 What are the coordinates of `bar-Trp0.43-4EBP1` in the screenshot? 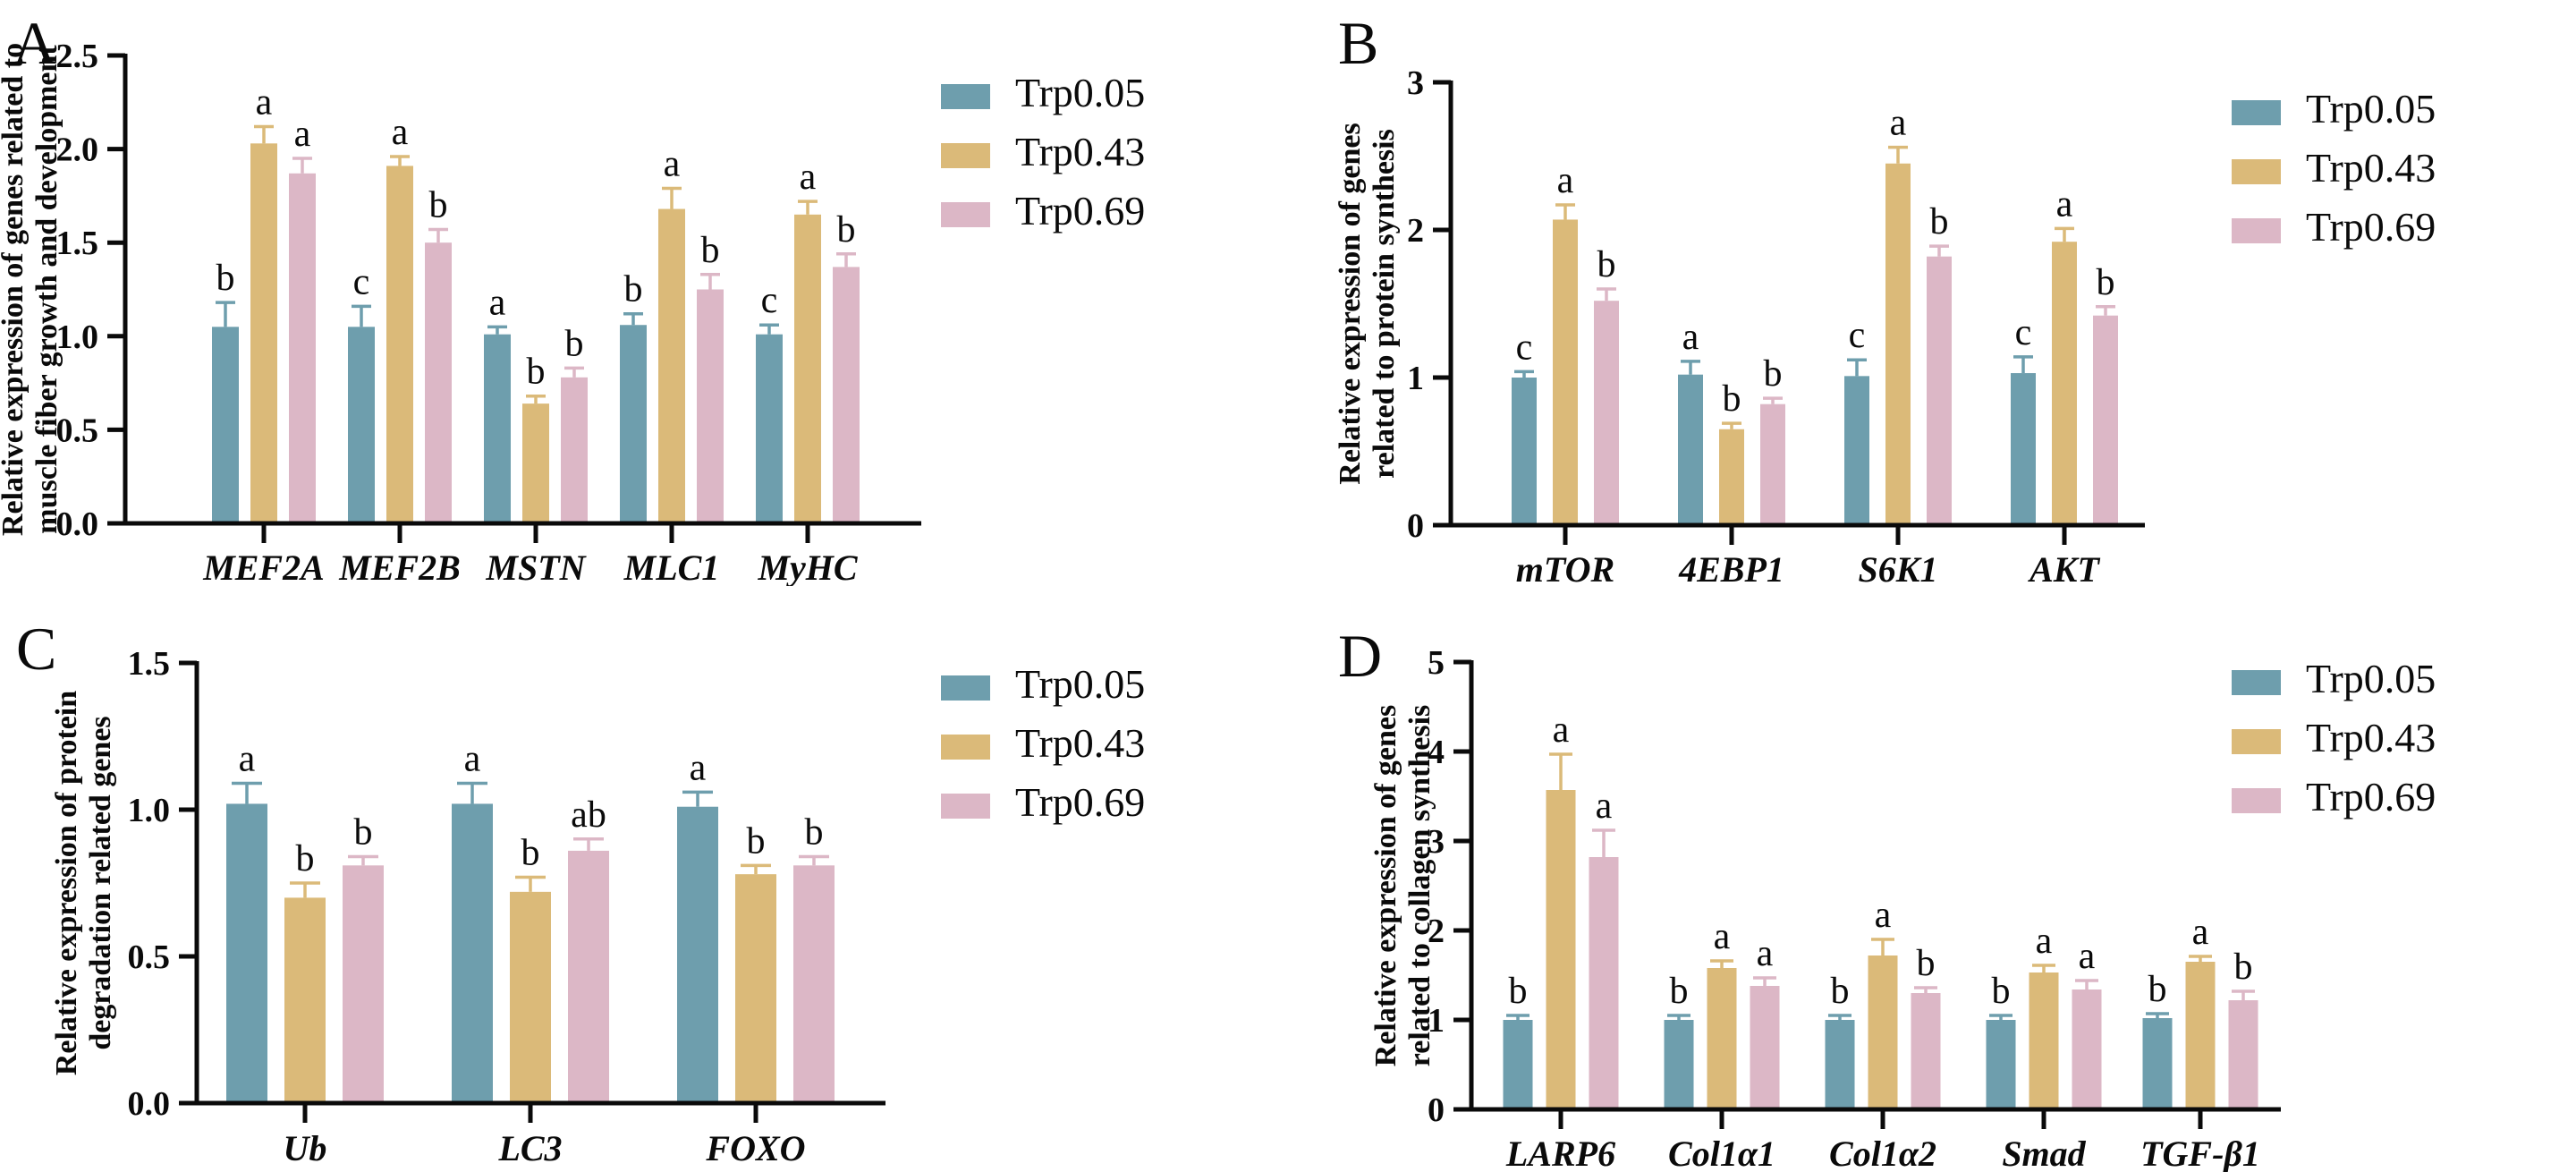 It's located at (1731, 477).